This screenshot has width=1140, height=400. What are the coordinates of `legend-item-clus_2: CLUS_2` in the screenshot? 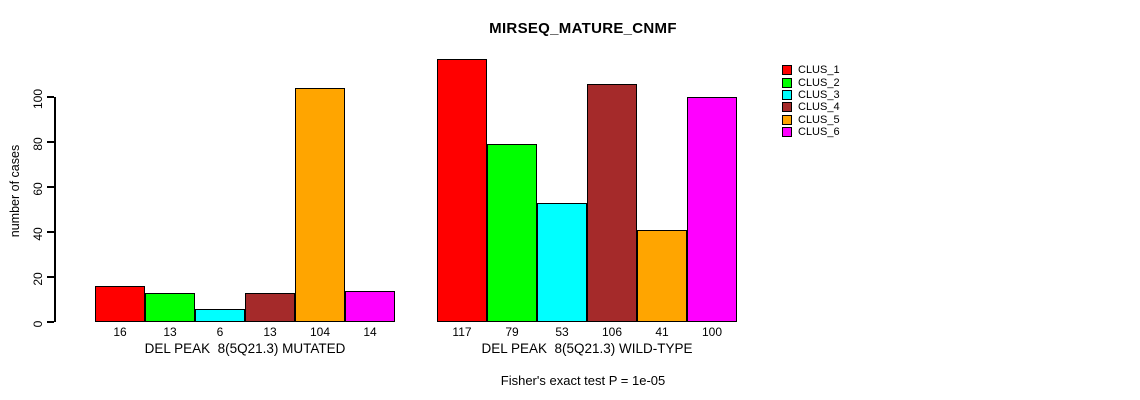 It's located at (811, 82).